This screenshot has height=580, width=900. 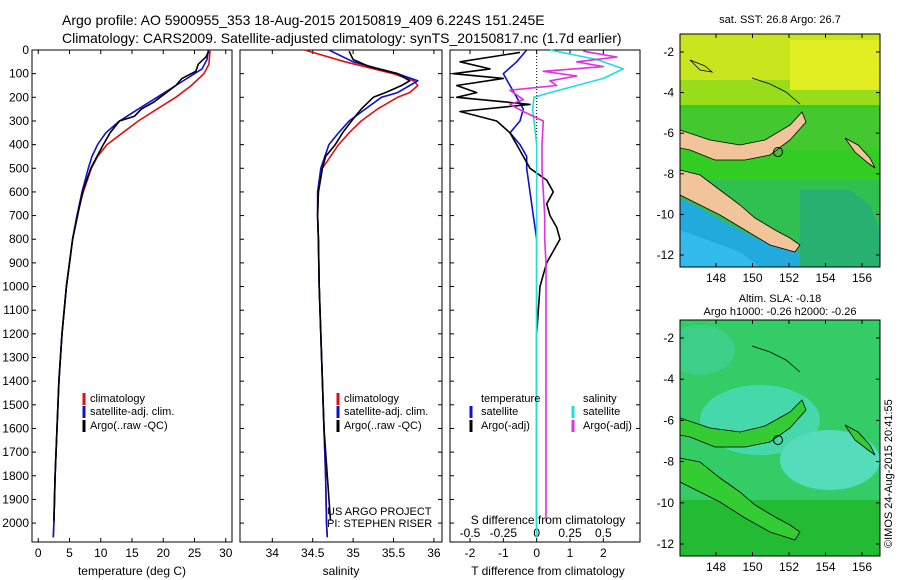 What do you see at coordinates (603, 553) in the screenshot?
I see `x-tick-label: 2` at bounding box center [603, 553].